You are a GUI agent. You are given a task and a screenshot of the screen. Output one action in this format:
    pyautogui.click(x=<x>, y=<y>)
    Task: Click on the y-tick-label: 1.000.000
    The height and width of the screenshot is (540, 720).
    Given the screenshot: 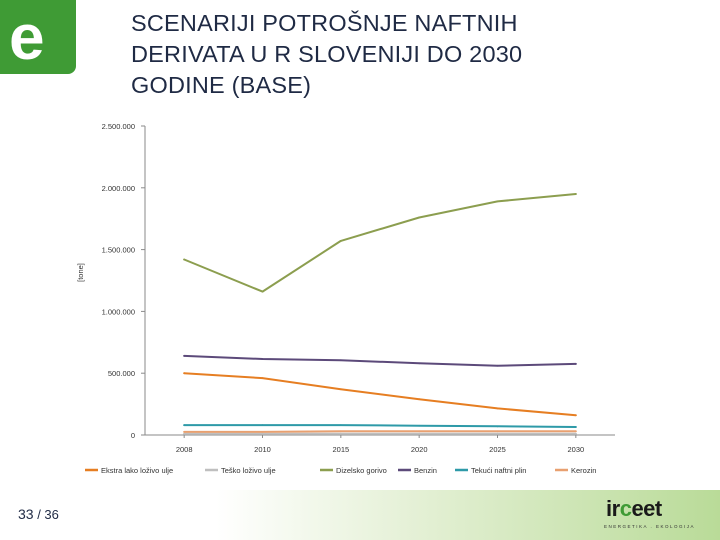 What is the action you would take?
    pyautogui.click(x=118, y=311)
    